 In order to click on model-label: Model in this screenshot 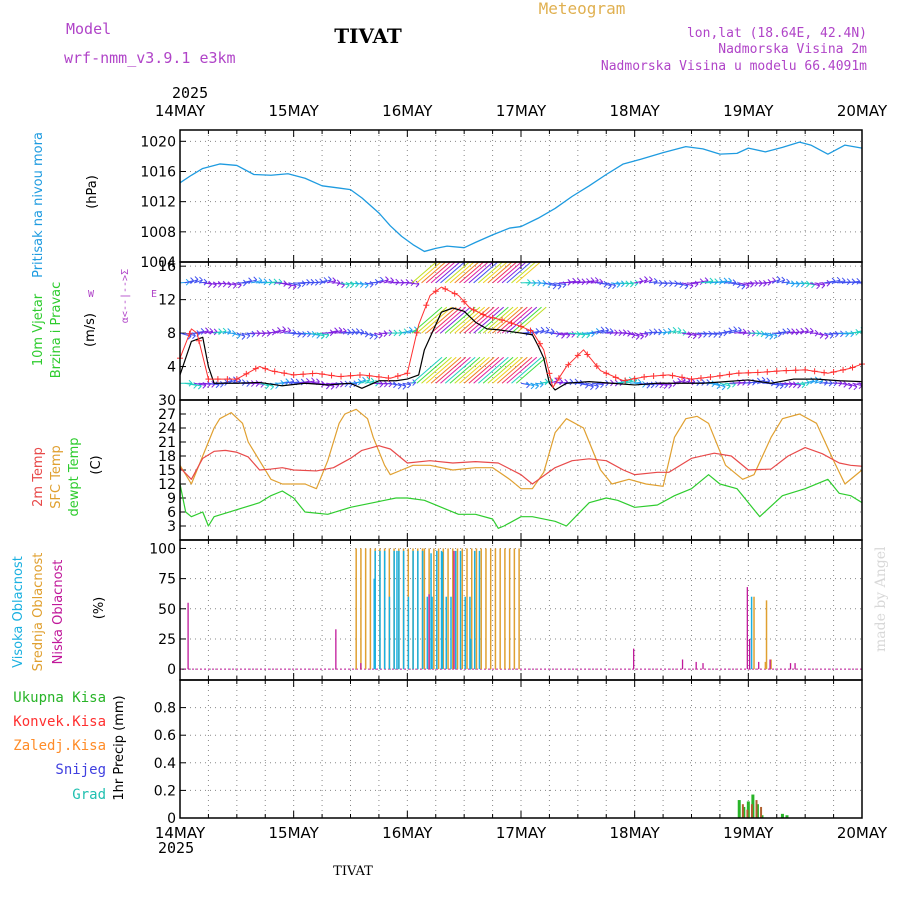, I will do `click(88, 29)`.